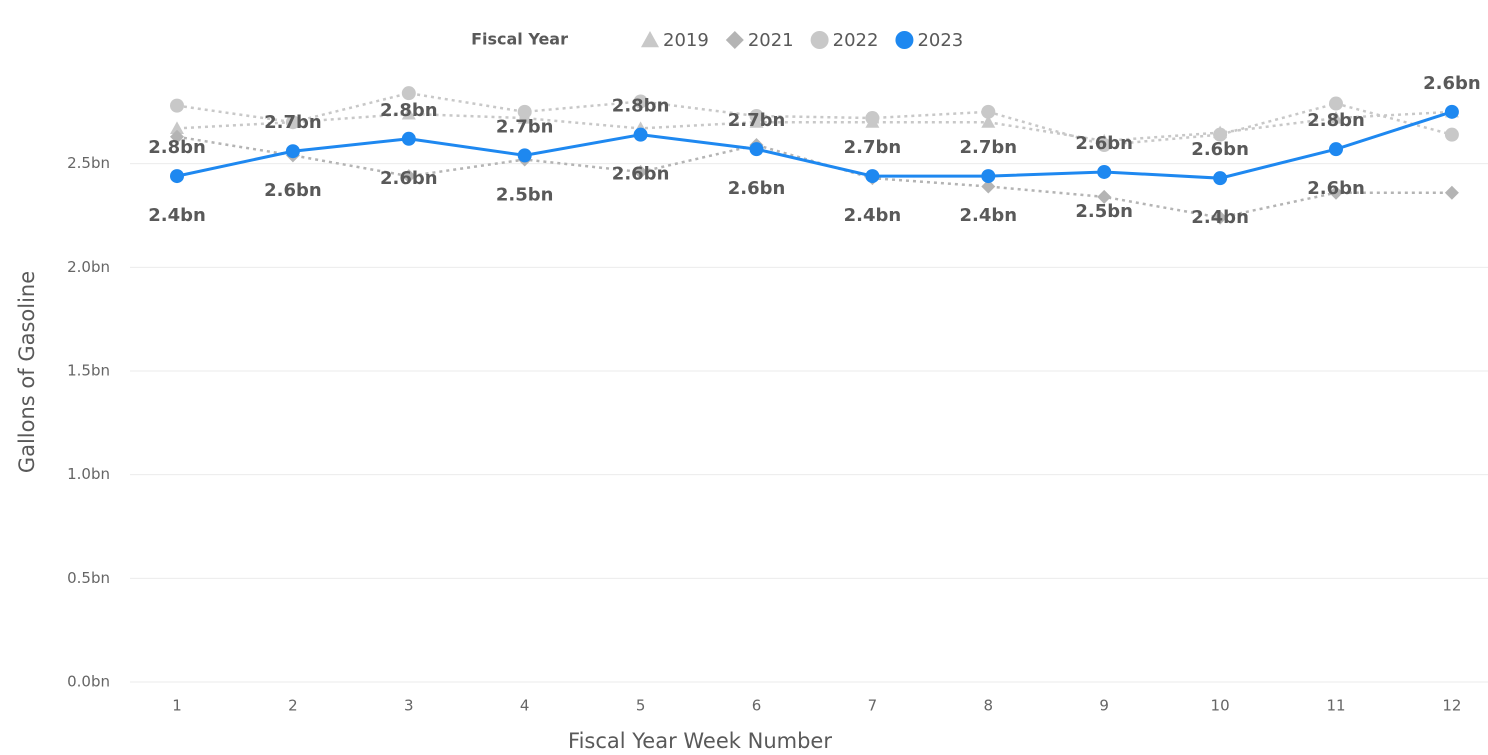  I want to click on y-tick-label: 1.5bn, so click(88, 371).